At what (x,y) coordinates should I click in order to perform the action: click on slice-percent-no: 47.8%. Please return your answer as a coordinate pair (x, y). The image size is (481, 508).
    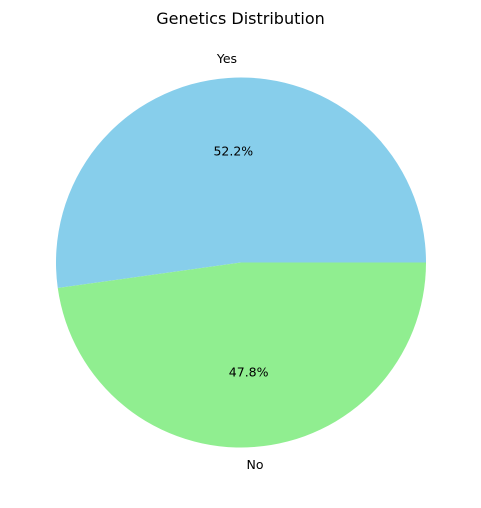
    Looking at the image, I should click on (249, 372).